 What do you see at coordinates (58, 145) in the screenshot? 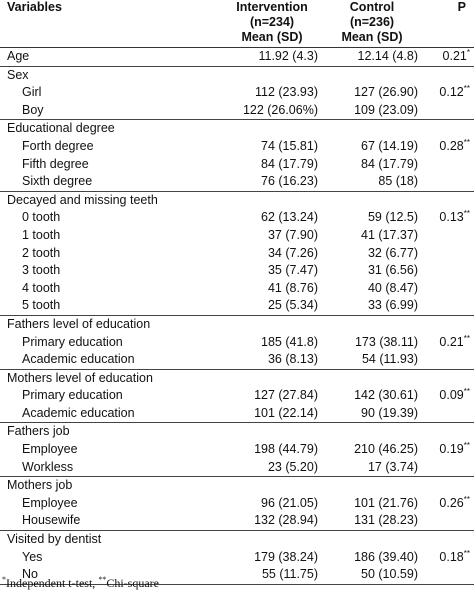
I see `row-label: Forth degree` at bounding box center [58, 145].